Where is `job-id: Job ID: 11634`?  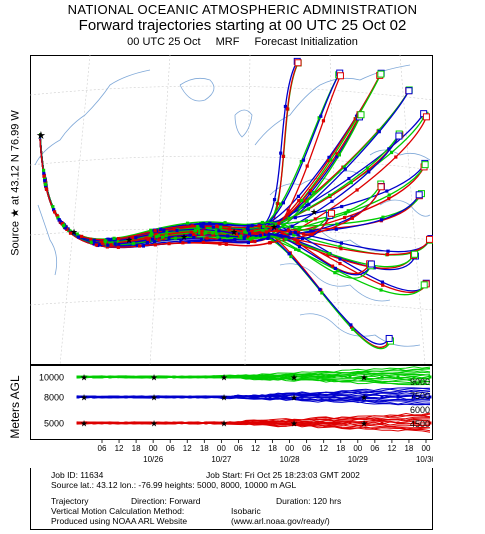 job-id: Job ID: 11634 is located at coordinates (77, 475).